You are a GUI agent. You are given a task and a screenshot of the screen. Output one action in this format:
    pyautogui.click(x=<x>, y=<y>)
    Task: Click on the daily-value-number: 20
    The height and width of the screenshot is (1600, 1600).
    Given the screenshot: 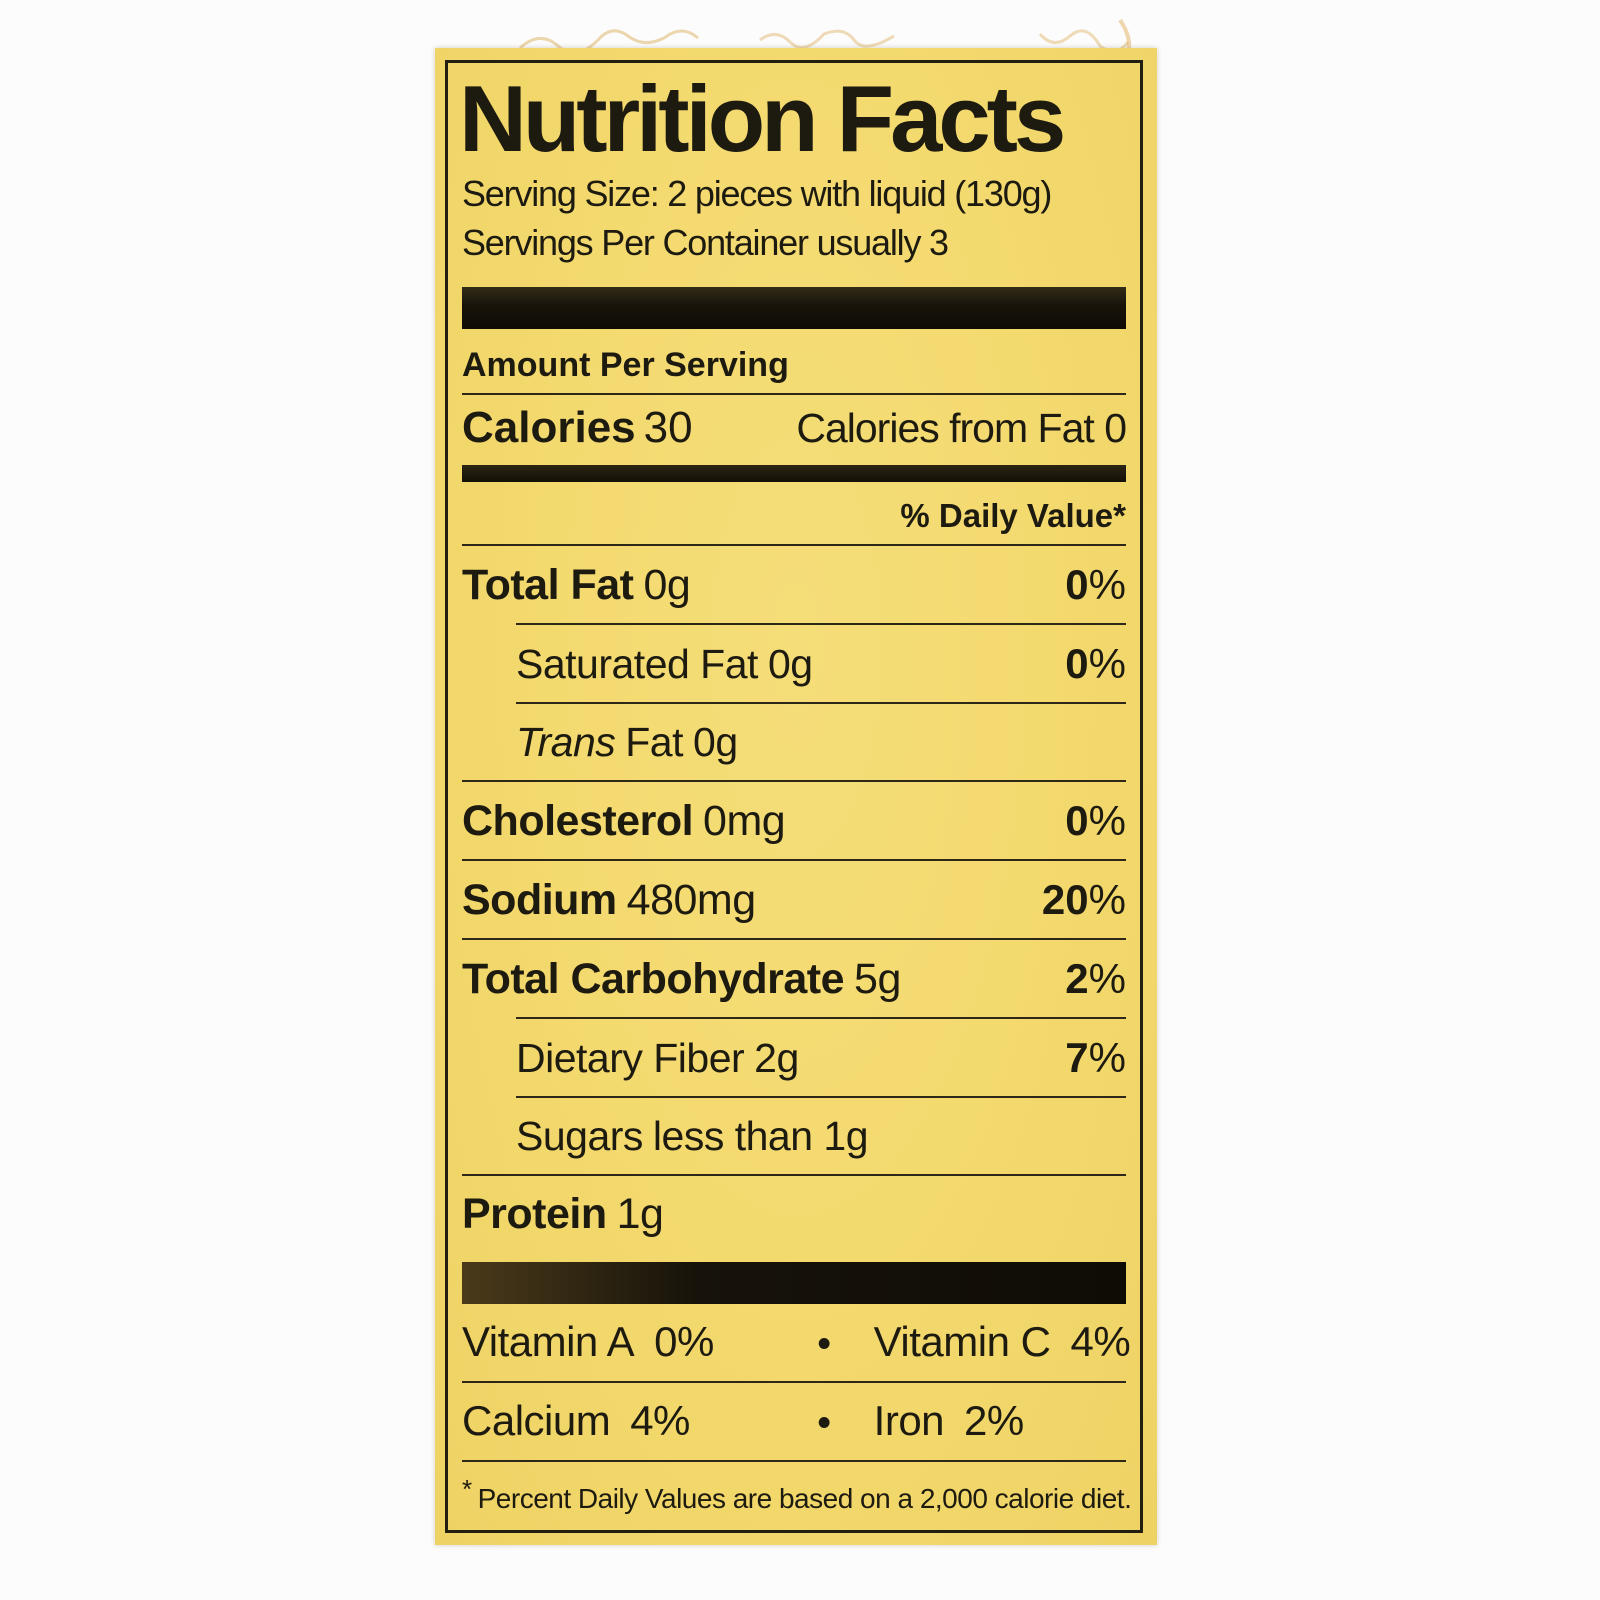 What is the action you would take?
    pyautogui.click(x=1065, y=899)
    